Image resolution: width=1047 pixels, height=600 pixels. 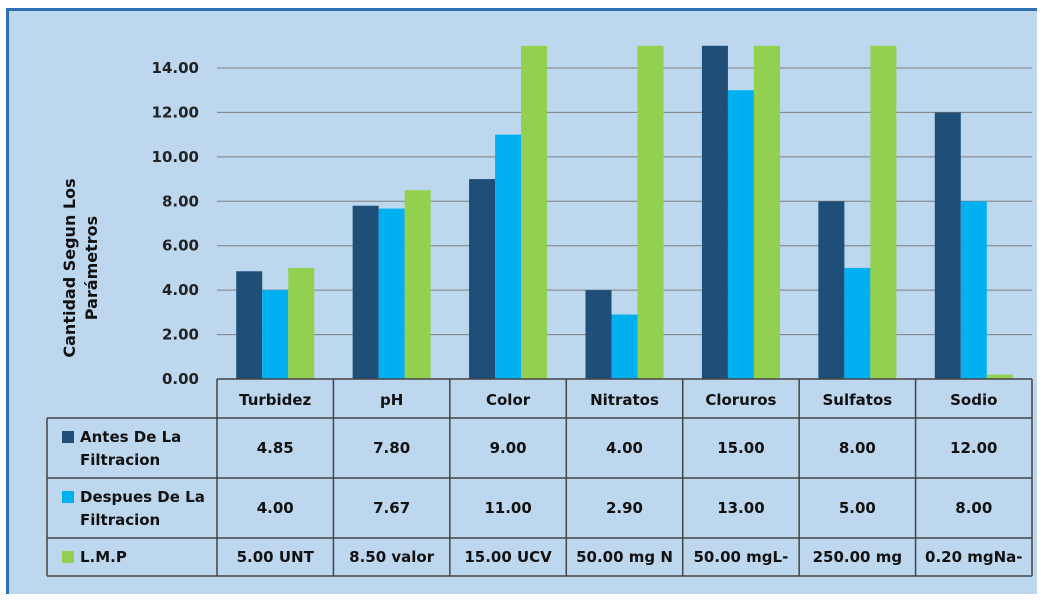 I want to click on table-cell: 0.20 mgNa-, so click(x=974, y=557).